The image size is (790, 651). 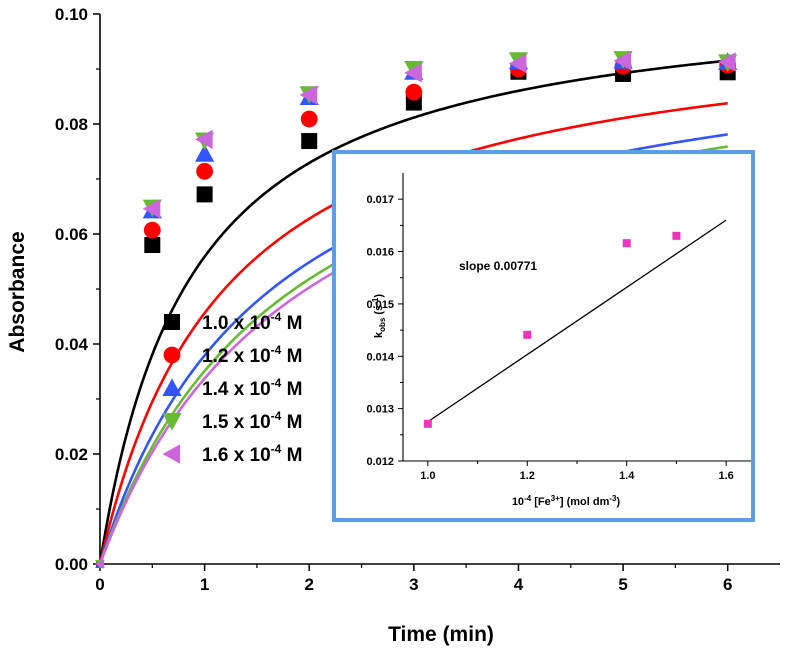 I want to click on inset-xlabel-mid: [Fe, so click(x=541, y=502).